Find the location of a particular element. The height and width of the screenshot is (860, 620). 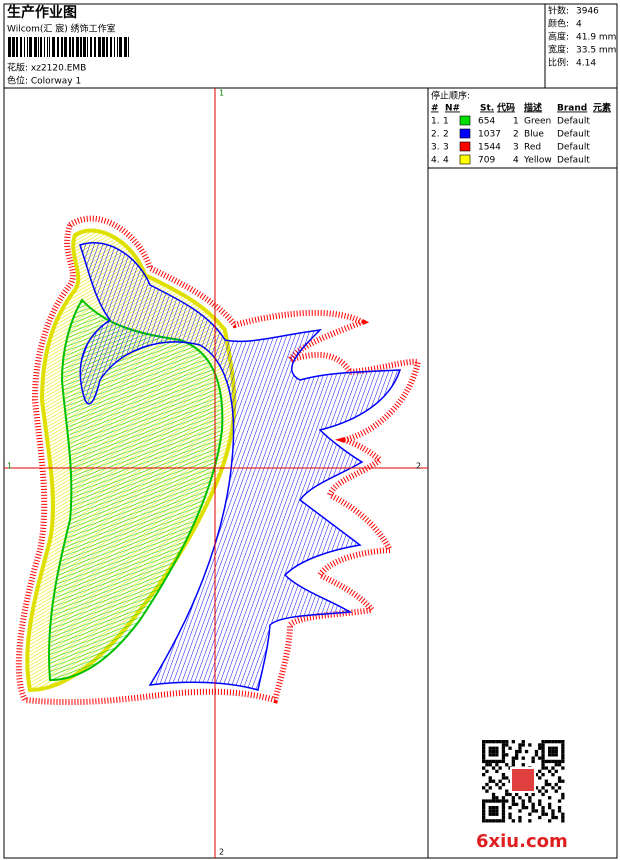

row-needle: 3 is located at coordinates (446, 148).